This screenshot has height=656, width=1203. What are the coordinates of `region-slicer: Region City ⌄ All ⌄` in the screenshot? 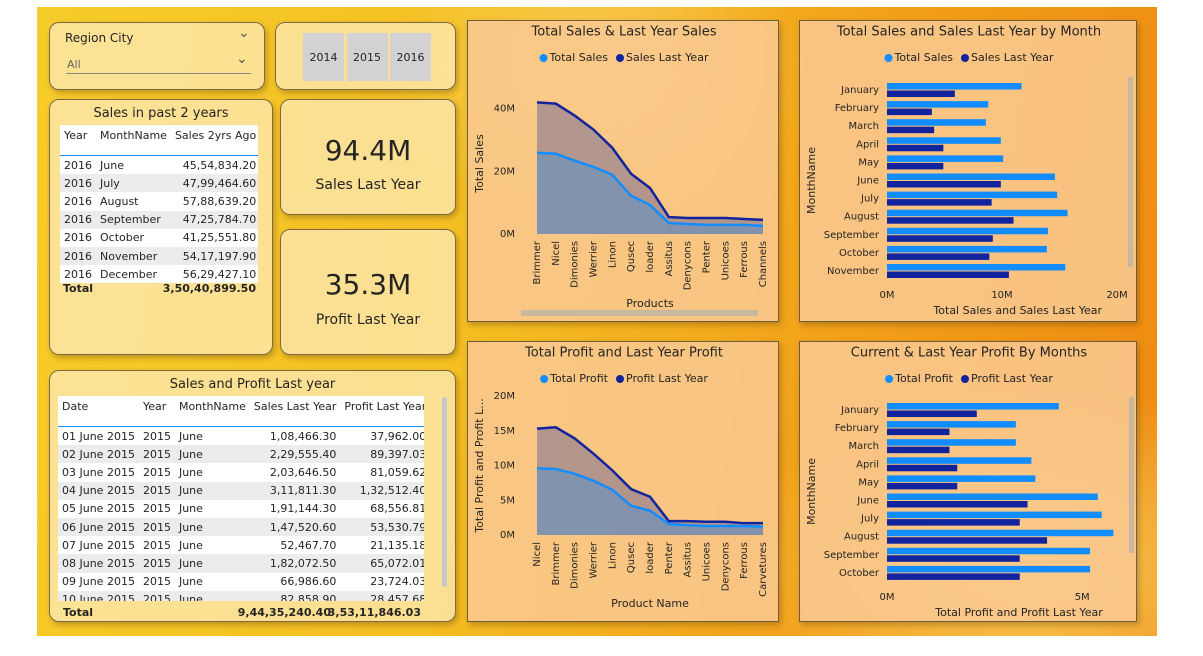 It's located at (157, 56).